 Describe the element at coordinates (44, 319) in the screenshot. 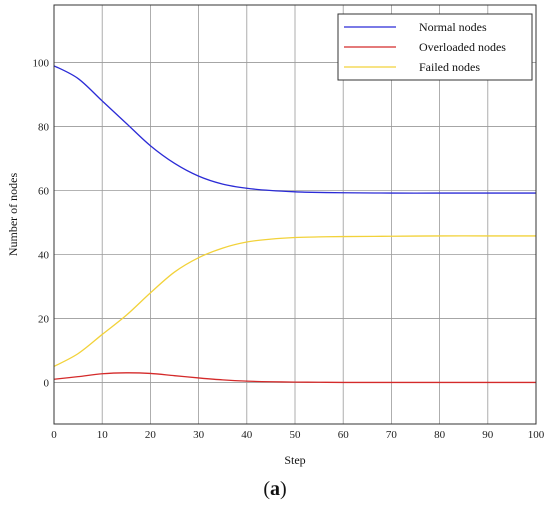

I see `y-tick-label: 20` at that location.